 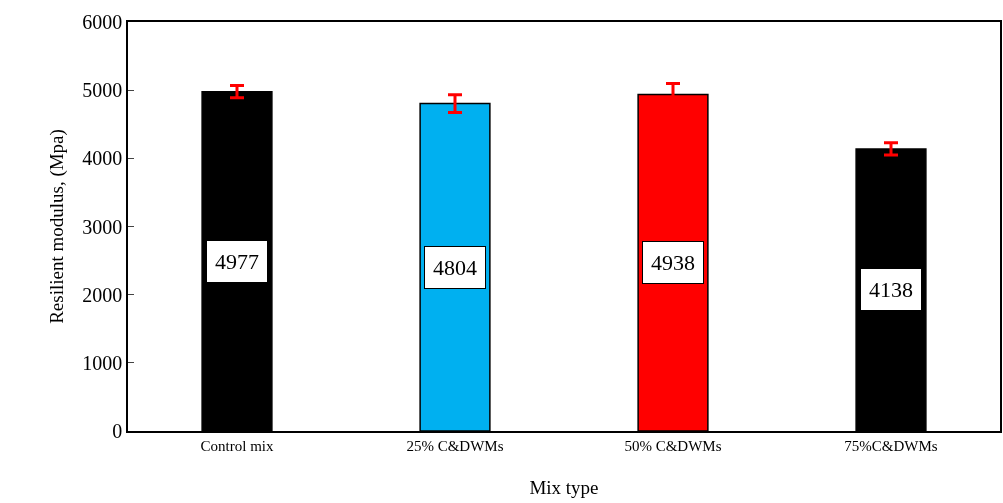 I want to click on y-tick-label: 3000, so click(x=102, y=226).